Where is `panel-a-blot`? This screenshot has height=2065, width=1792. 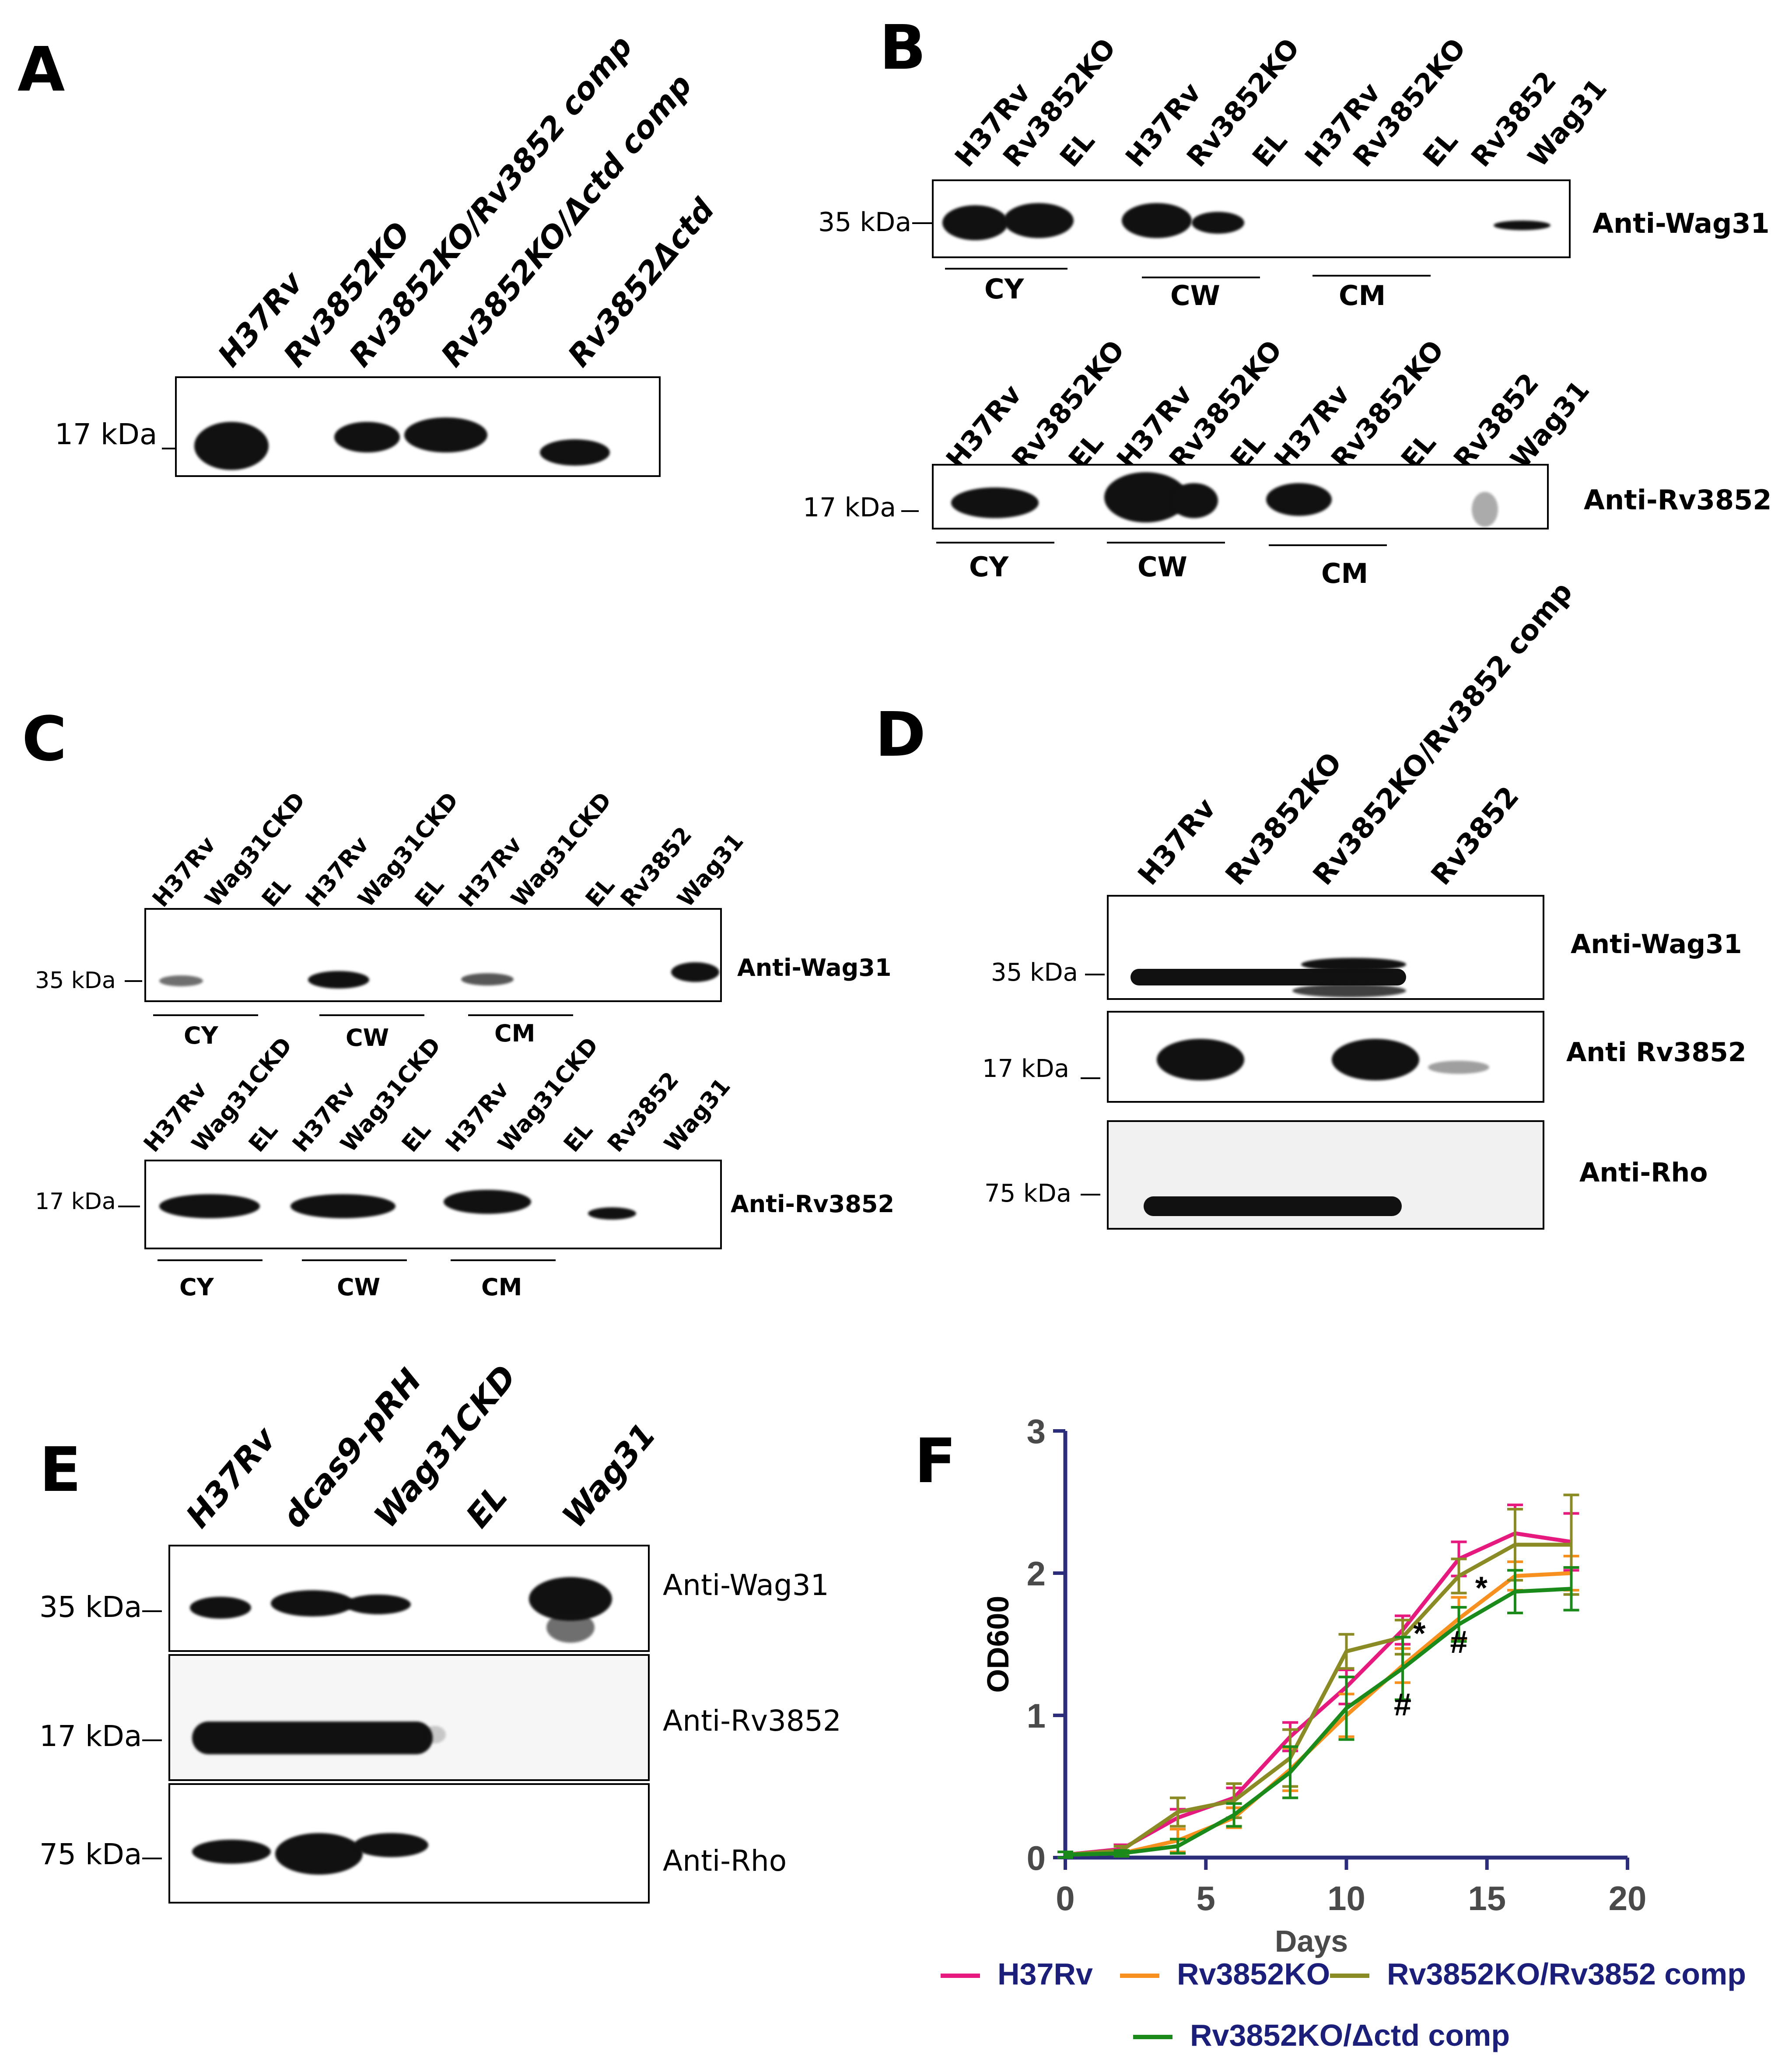 panel-a-blot is located at coordinates (418, 426).